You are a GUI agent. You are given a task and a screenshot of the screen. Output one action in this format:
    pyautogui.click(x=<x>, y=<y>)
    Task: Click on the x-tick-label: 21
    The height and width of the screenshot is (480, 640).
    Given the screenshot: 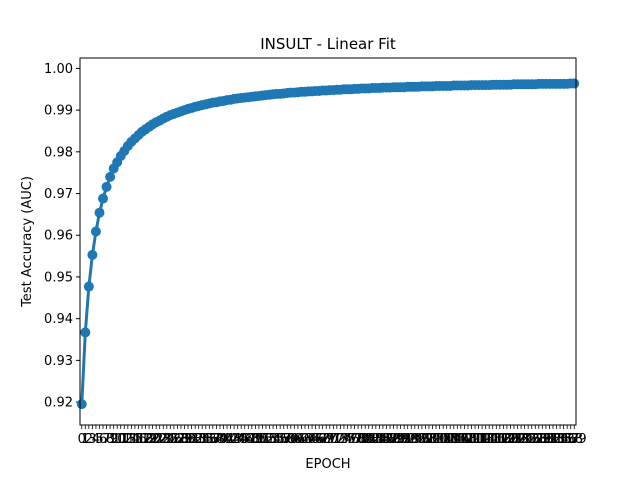 What is the action you would take?
    pyautogui.click(x=156, y=439)
    